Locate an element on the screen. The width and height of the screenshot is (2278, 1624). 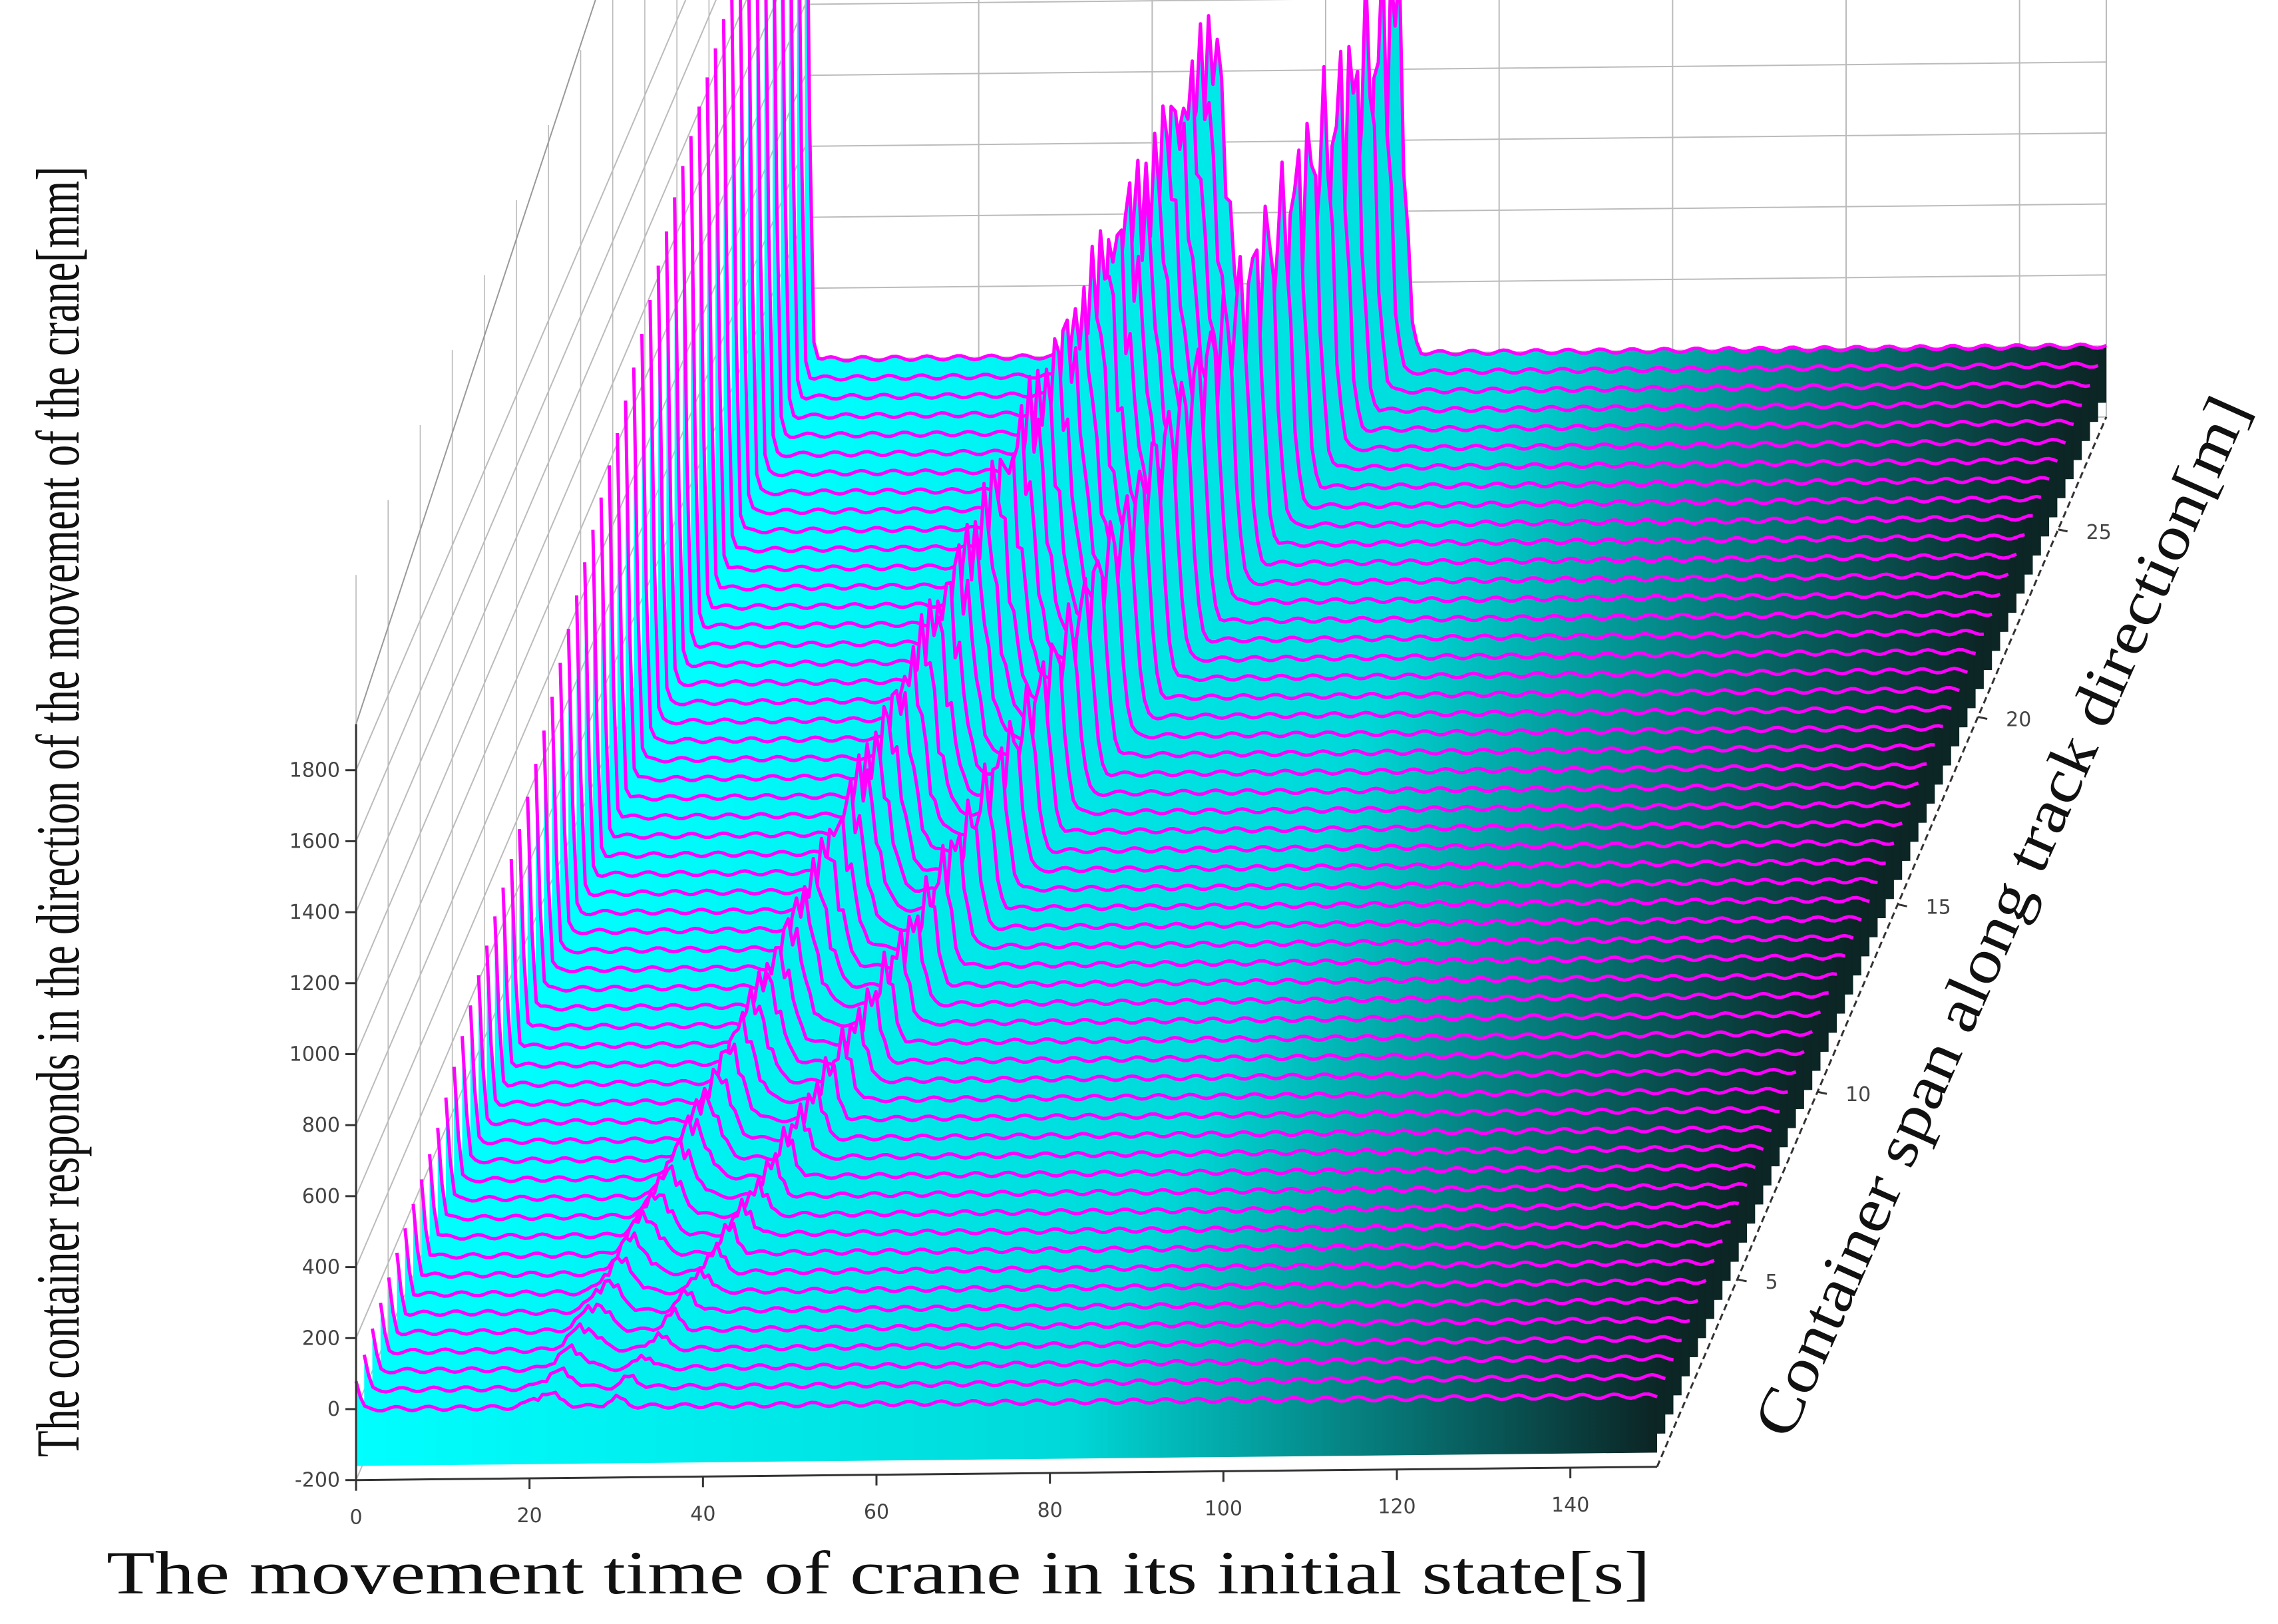
z-tick-label: 600 is located at coordinates (321, 1196).